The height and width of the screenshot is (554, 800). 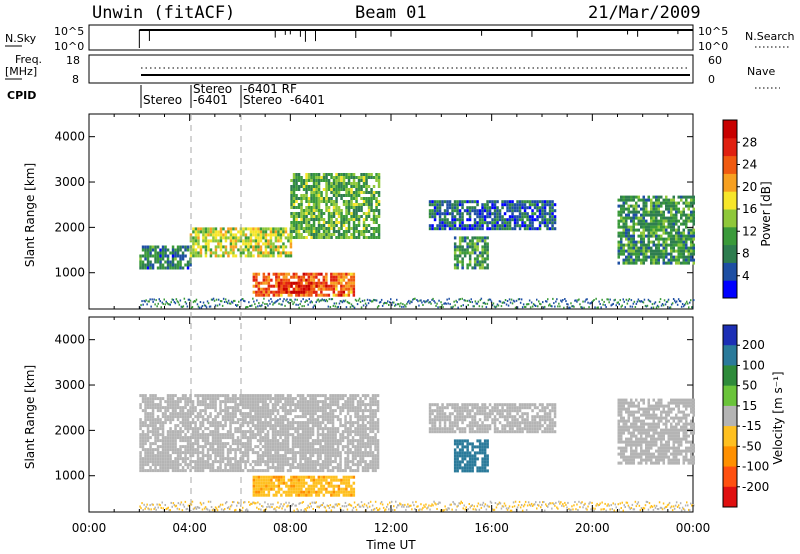 What do you see at coordinates (69, 46) in the screenshot?
I see `nsky-tick-bottom: 10^0` at bounding box center [69, 46].